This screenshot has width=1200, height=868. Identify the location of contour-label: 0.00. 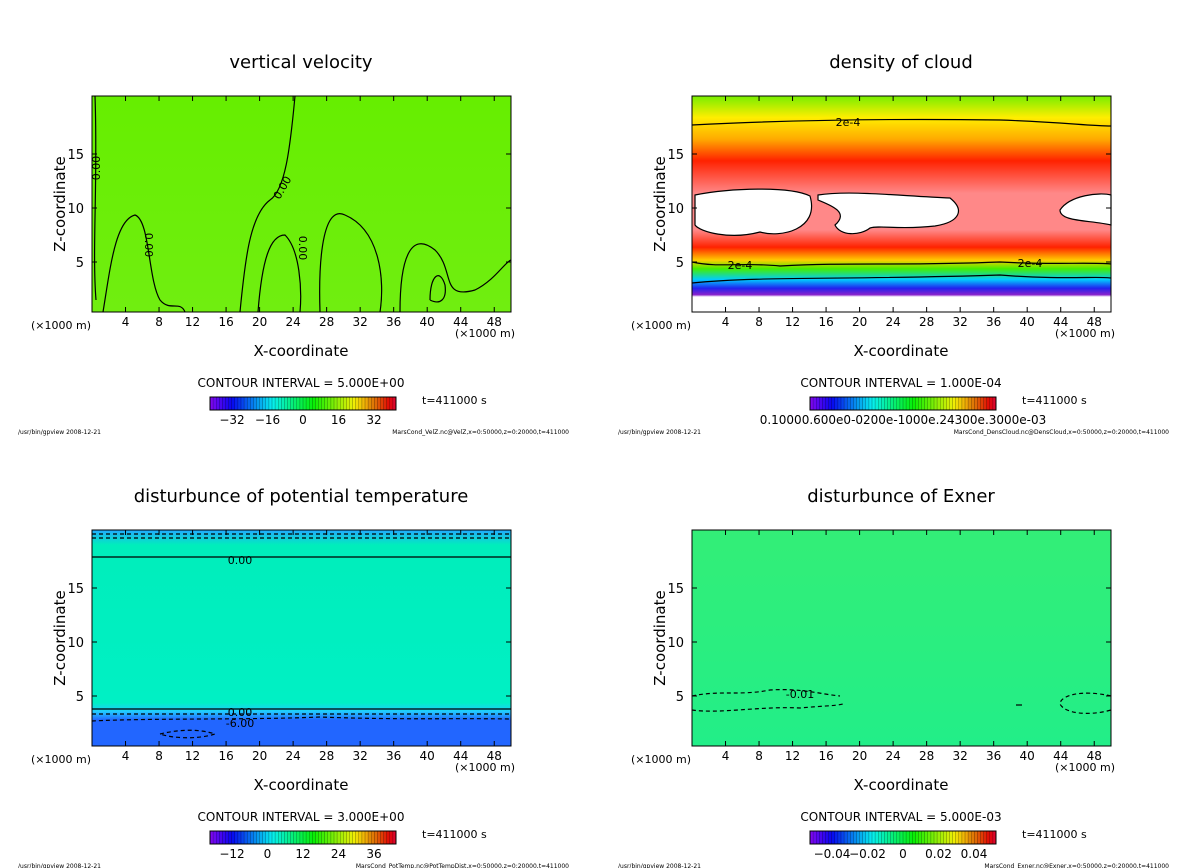
(148, 245).